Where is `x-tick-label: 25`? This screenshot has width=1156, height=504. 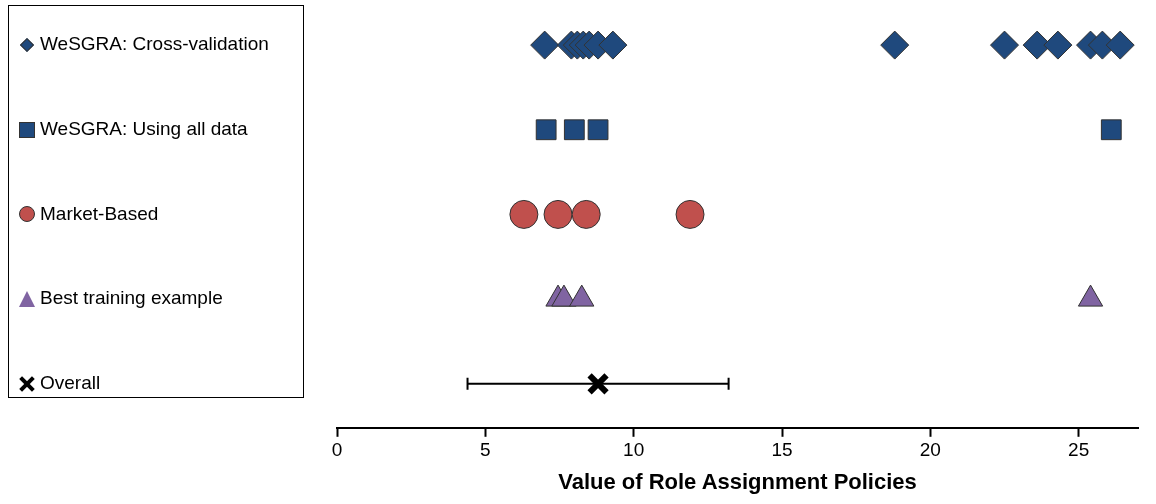 x-tick-label: 25 is located at coordinates (1079, 450).